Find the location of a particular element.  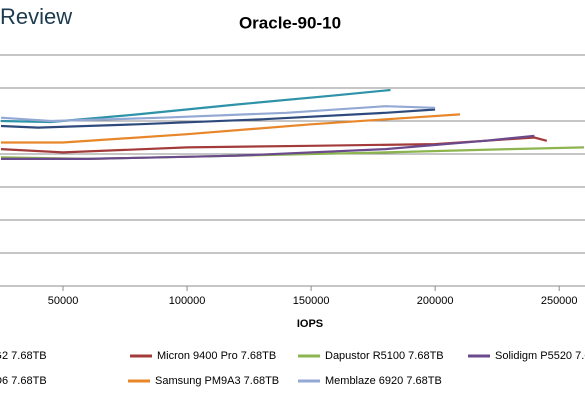

x-tick-label: 250000 is located at coordinates (559, 301).